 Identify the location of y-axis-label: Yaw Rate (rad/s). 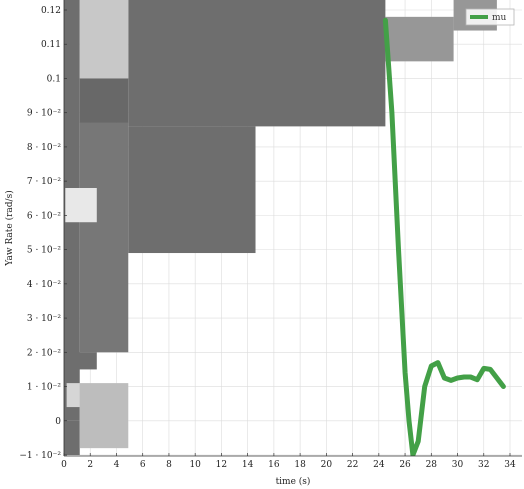
(9, 228).